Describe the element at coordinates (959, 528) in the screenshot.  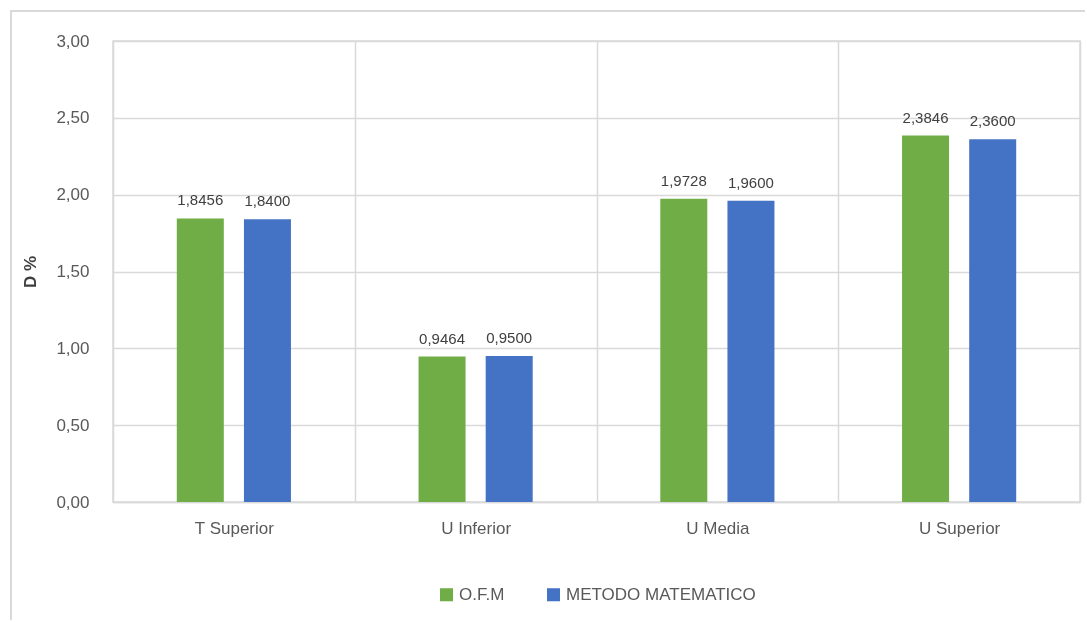
I see `x-tick-label: U Superior` at that location.